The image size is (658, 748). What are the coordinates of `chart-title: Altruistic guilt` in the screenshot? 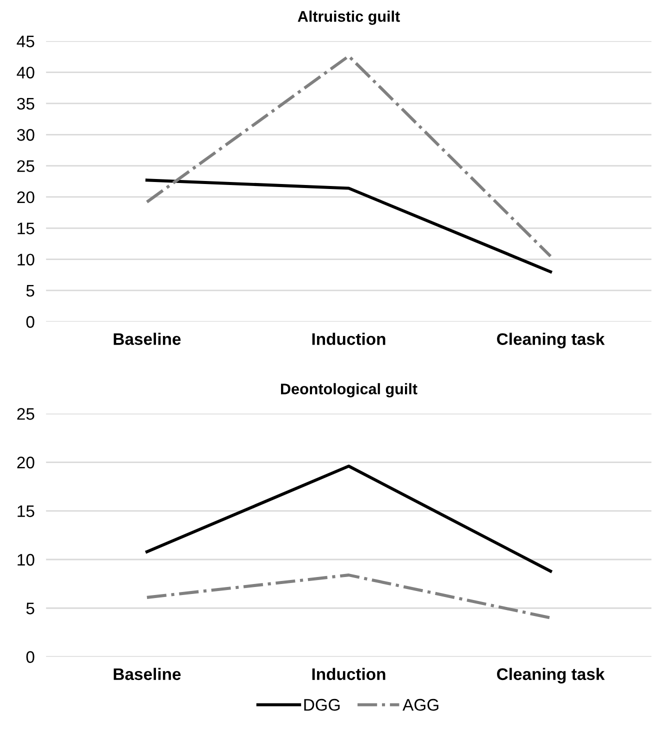 It's located at (349, 17).